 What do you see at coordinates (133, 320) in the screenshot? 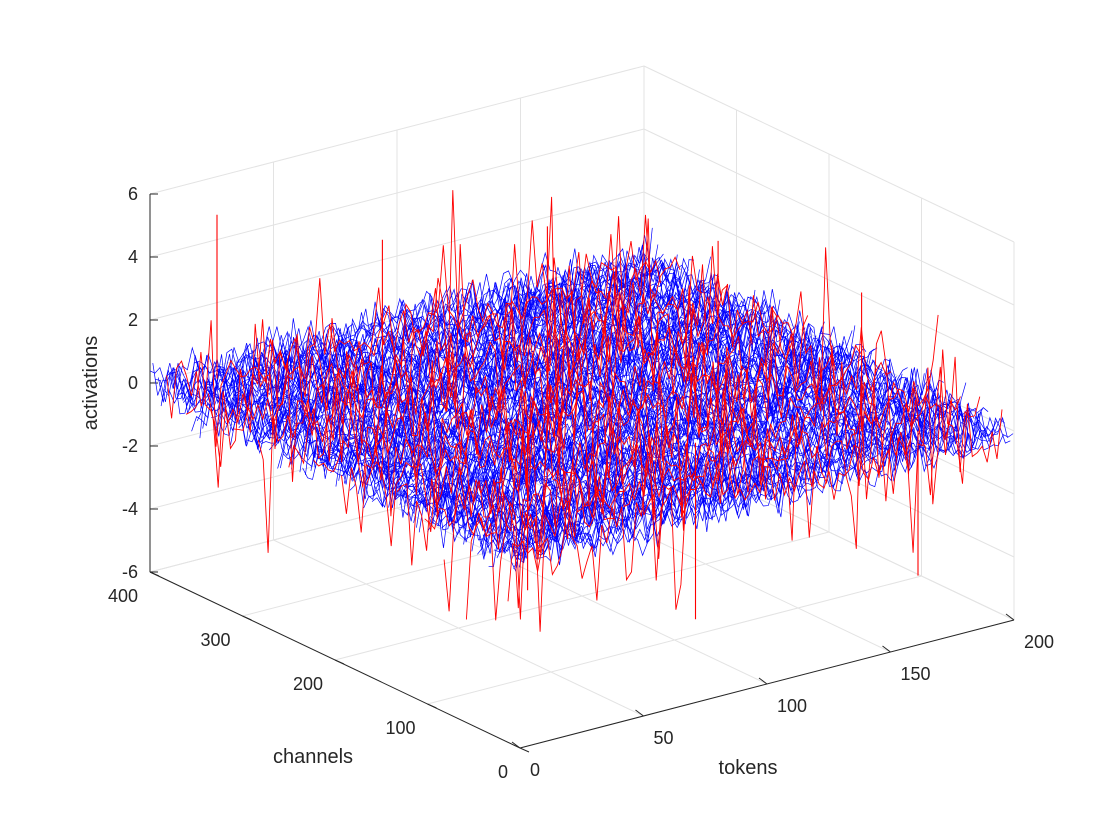
I see `z-tick-label: 2` at bounding box center [133, 320].